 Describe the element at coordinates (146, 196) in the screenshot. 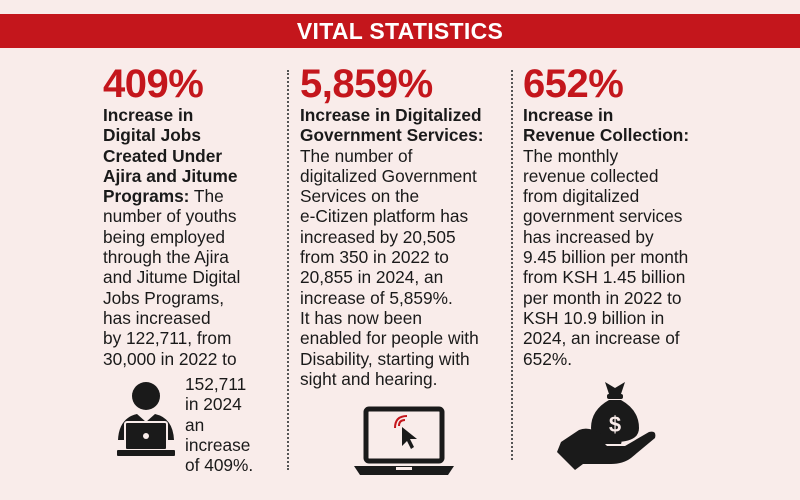

I see `heading-line: Programs:` at that location.